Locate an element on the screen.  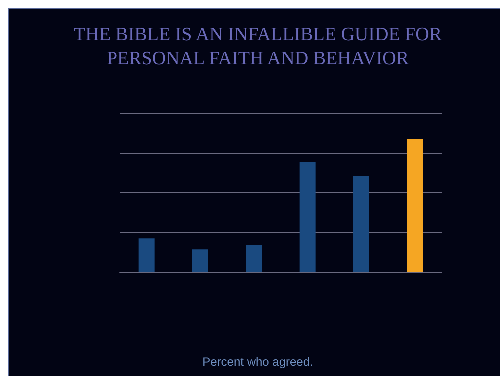
chart-title: THE BIBLE IS AN INFALLIBLE GUIDE FOR PERSONAL FAITH AND BEHAVIOR is located at coordinates (258, 47).